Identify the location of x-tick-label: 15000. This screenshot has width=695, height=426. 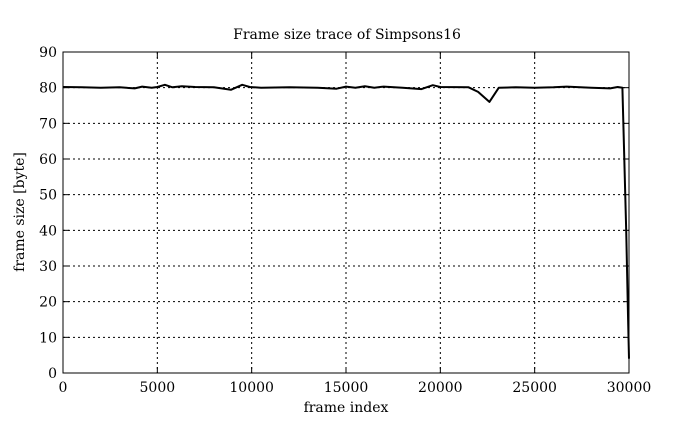
(346, 388).